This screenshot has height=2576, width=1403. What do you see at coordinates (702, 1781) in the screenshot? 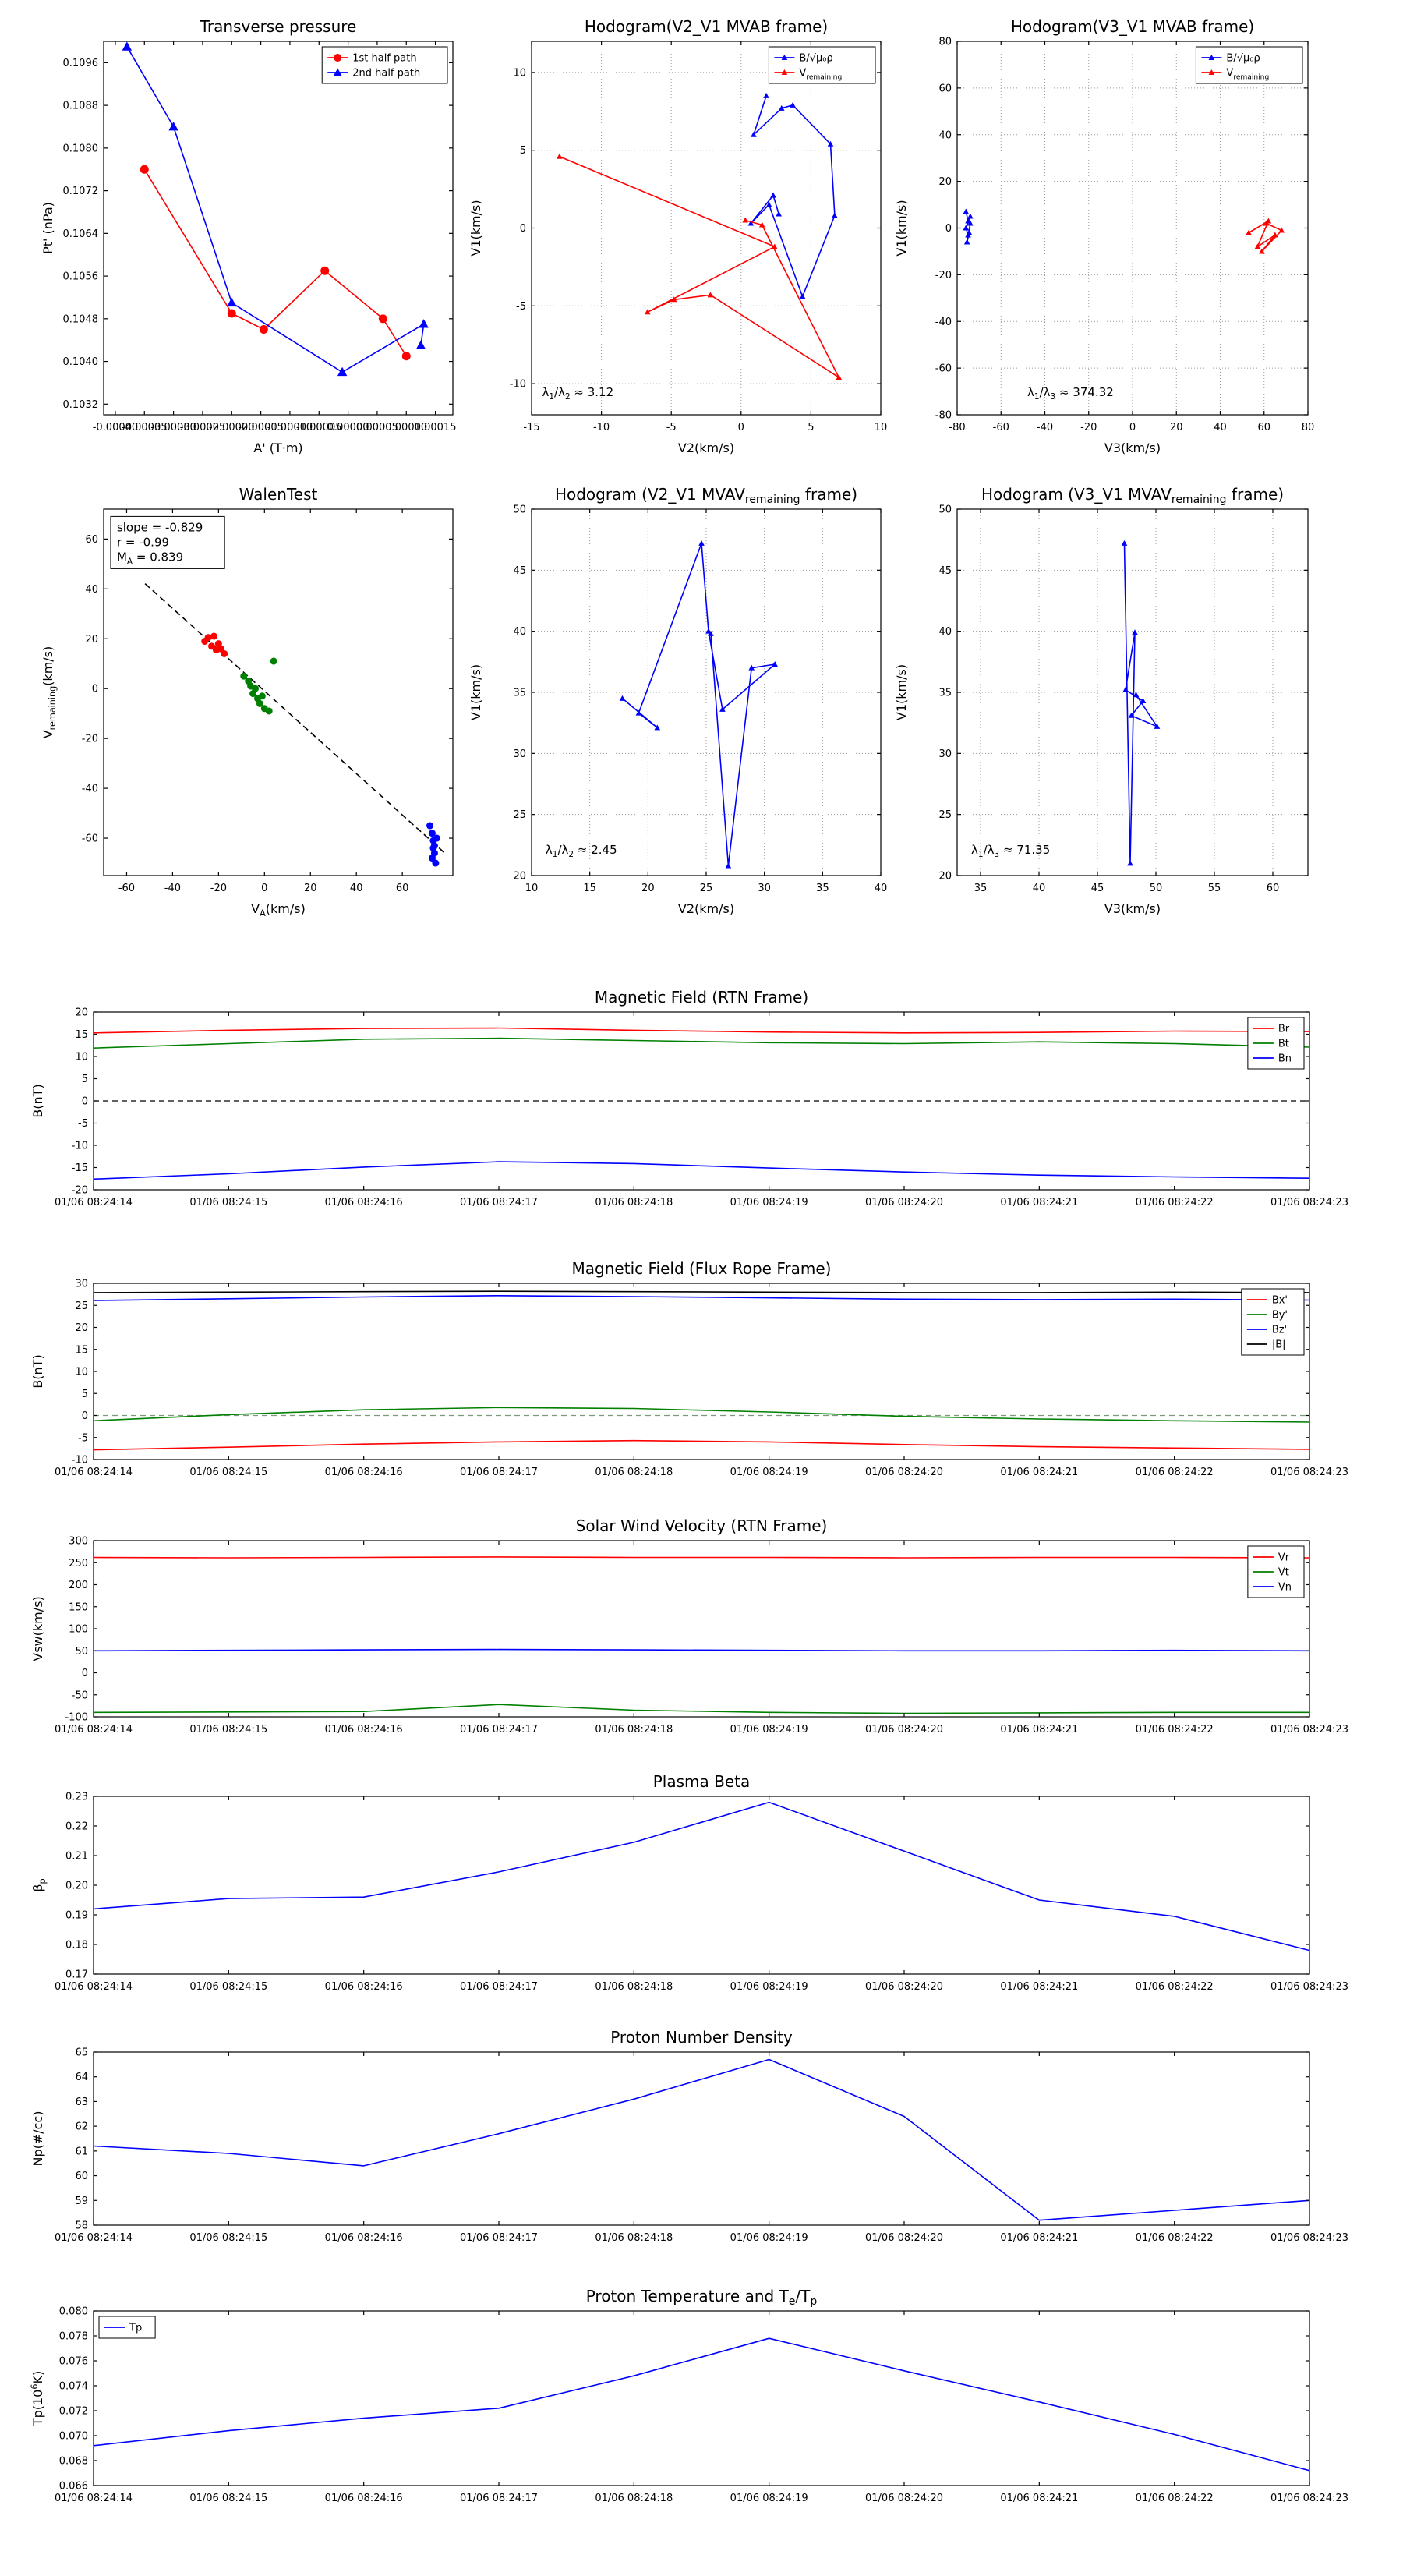
I see `svg-text: Plasma Beta` at bounding box center [702, 1781].